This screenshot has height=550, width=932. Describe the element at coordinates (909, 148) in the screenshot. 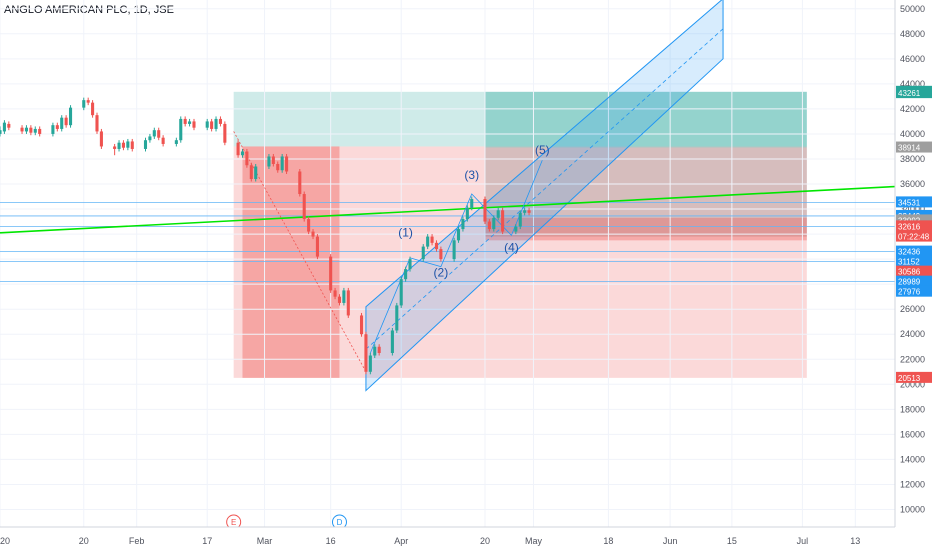

I see `price-tag-label: 38914` at that location.